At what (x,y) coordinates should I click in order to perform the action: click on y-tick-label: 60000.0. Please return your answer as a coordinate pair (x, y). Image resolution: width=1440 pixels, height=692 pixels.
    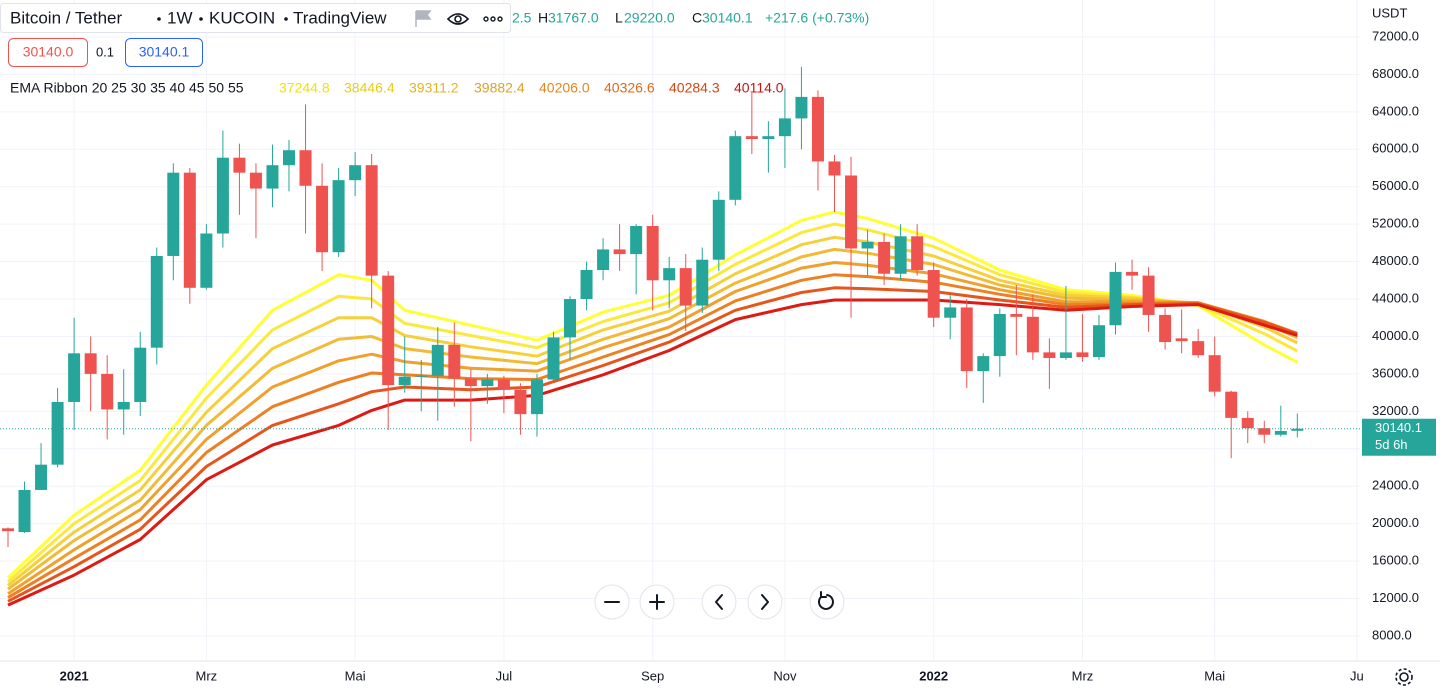
    Looking at the image, I should click on (1395, 148).